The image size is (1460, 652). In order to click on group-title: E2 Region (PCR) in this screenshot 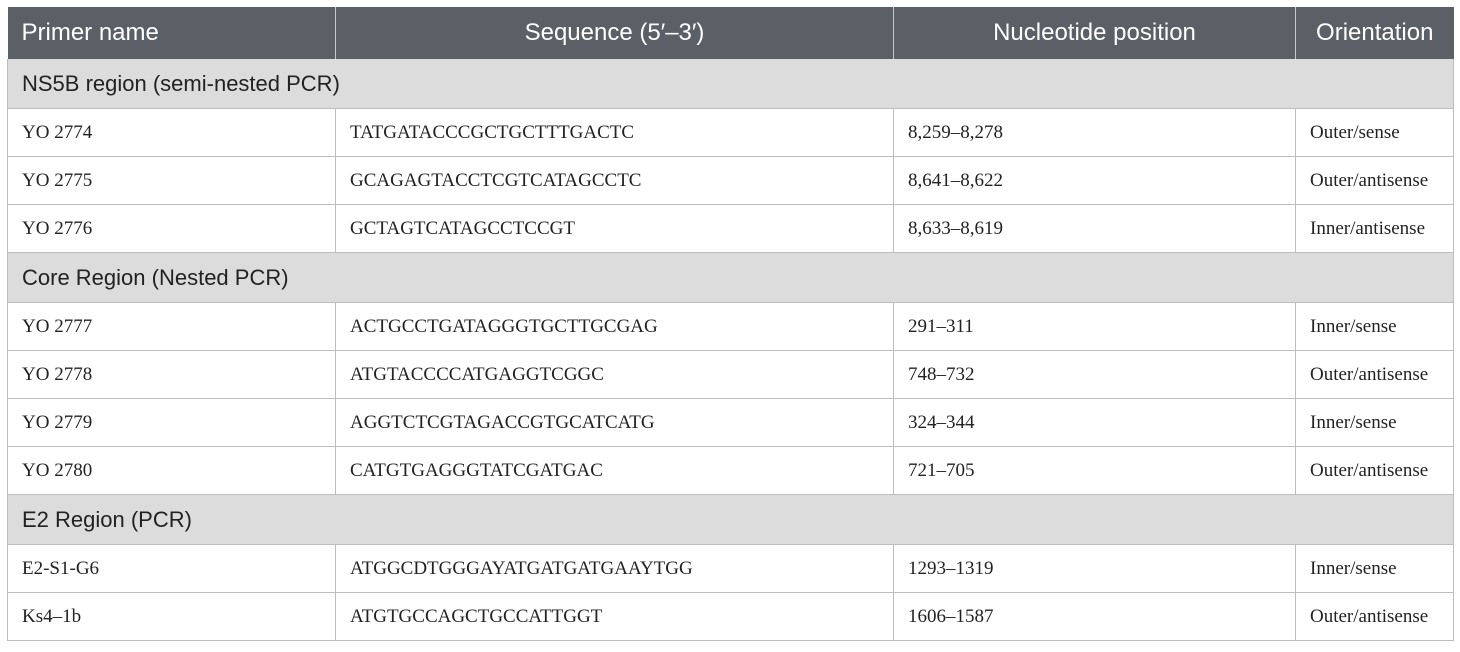, I will do `click(730, 519)`.